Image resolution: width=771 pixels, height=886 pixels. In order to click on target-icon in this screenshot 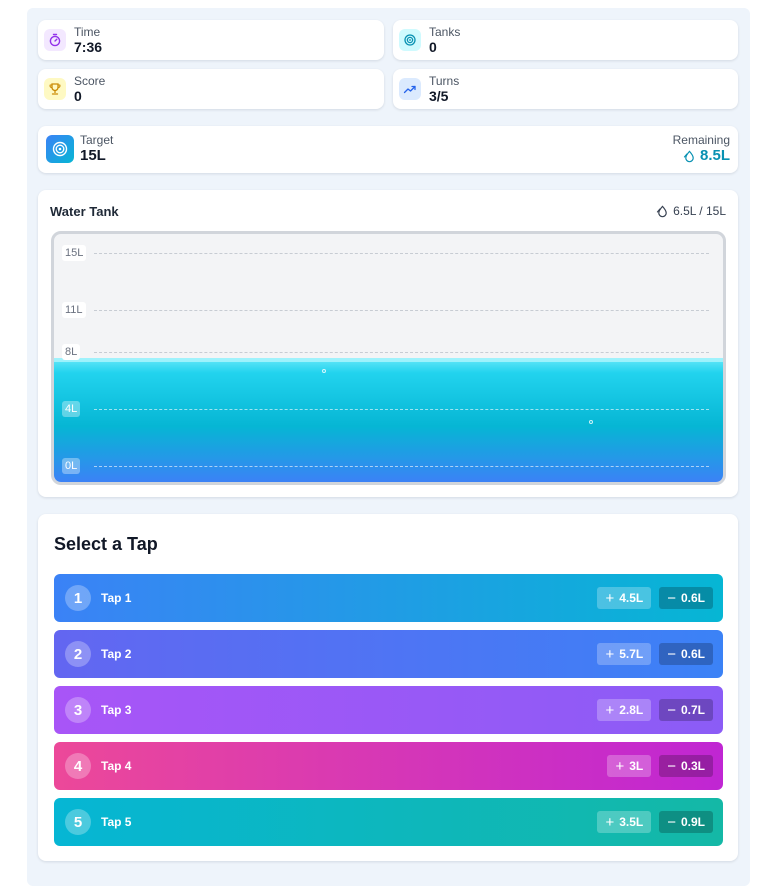, I will do `click(60, 149)`.